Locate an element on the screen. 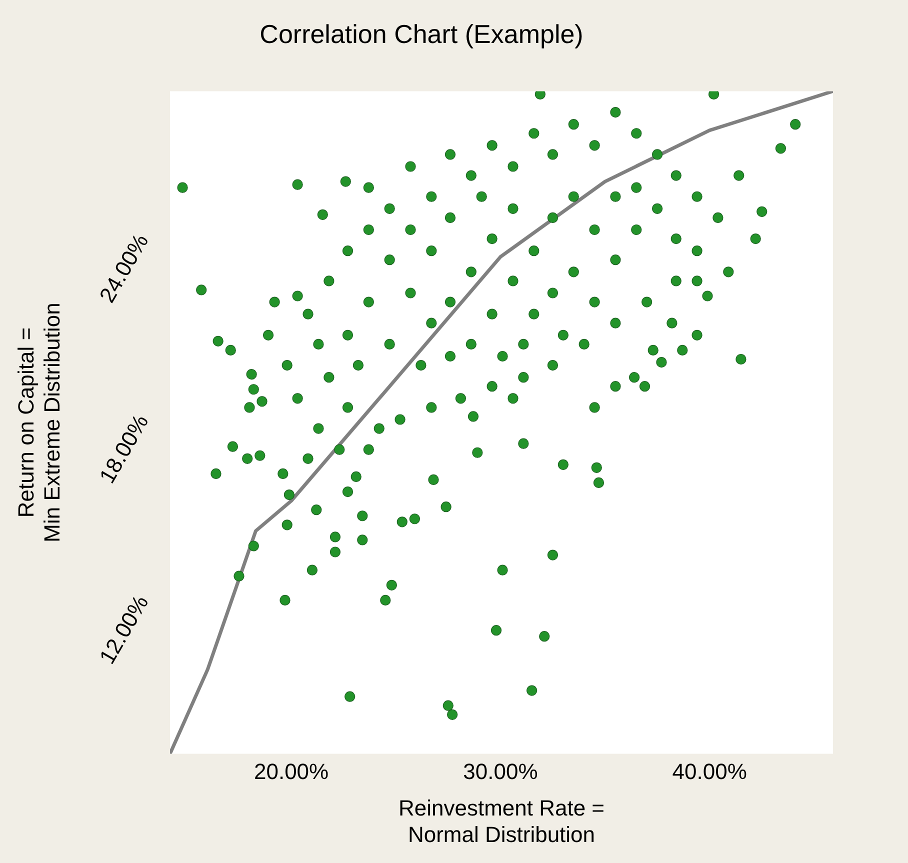  chart-title: Correlation Chart (Example) is located at coordinates (422, 33).